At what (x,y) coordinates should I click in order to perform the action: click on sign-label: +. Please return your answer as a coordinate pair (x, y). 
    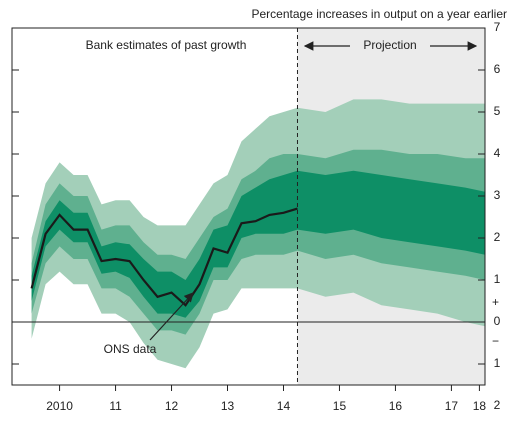
    Looking at the image, I should click on (495, 302).